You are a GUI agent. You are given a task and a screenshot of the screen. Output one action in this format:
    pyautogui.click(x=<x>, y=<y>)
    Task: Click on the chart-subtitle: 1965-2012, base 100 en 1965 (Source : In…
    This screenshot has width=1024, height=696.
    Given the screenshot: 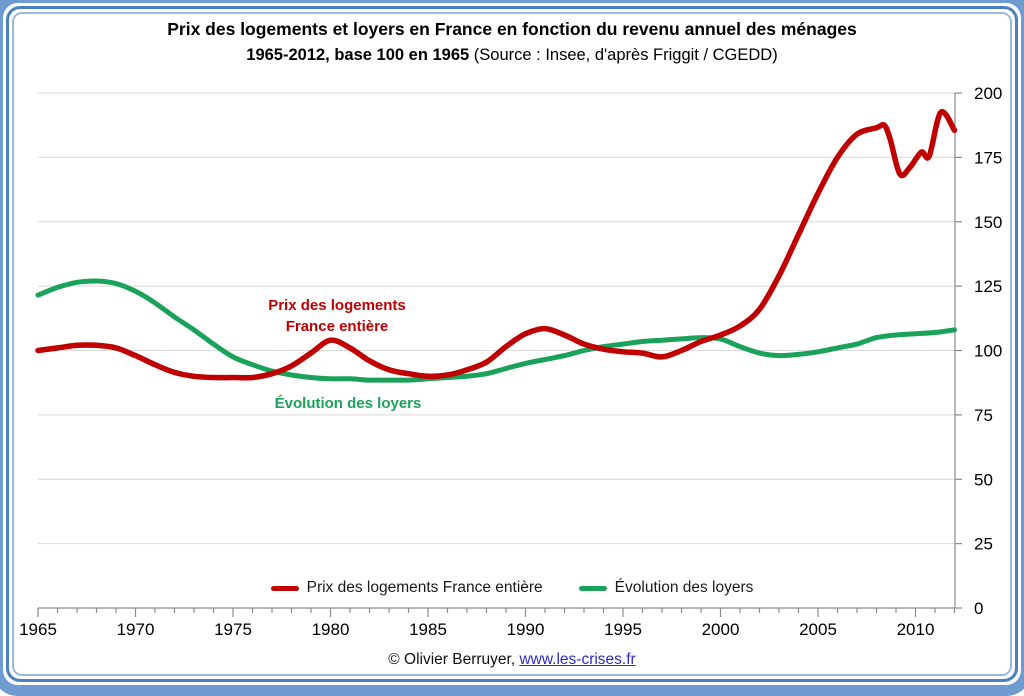 What is the action you would take?
    pyautogui.click(x=512, y=56)
    